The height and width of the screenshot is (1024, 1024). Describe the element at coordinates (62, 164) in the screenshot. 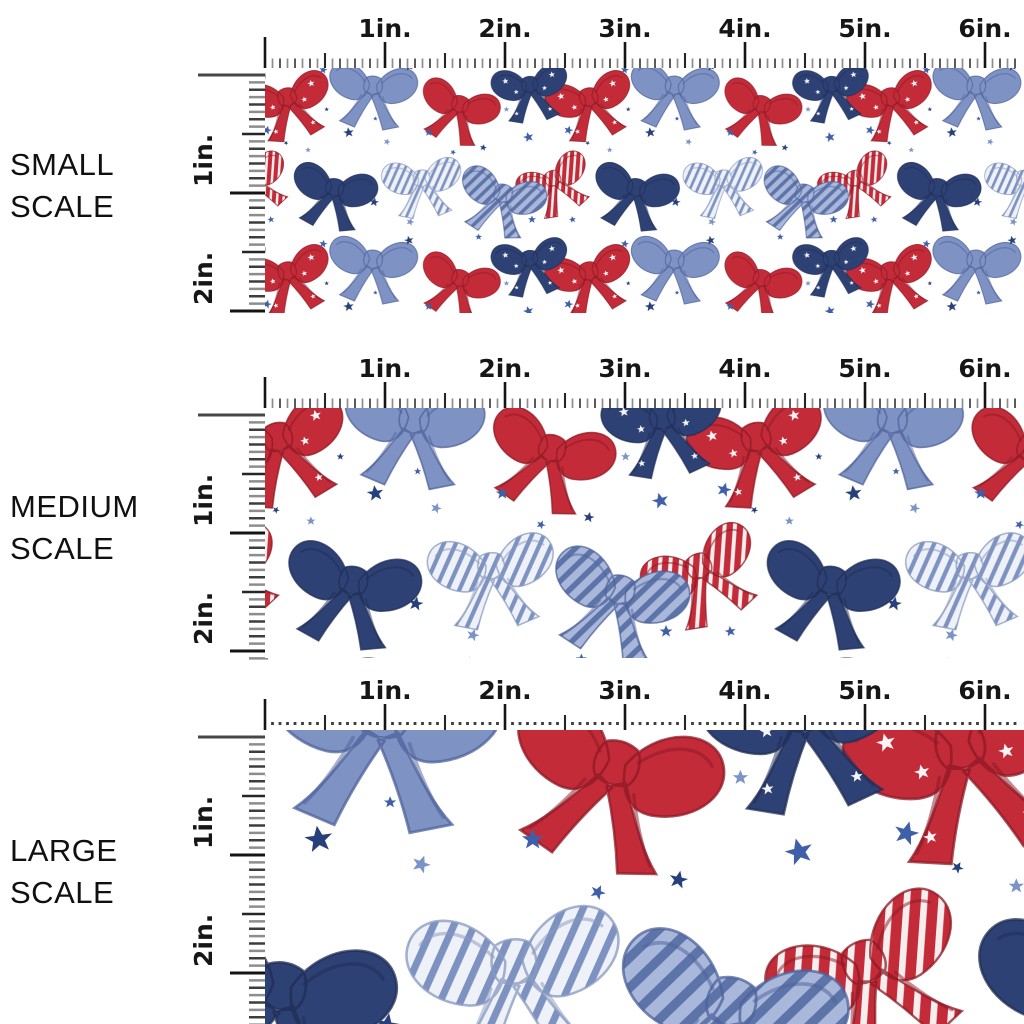

I see `panel-title-line1: SMALL` at that location.